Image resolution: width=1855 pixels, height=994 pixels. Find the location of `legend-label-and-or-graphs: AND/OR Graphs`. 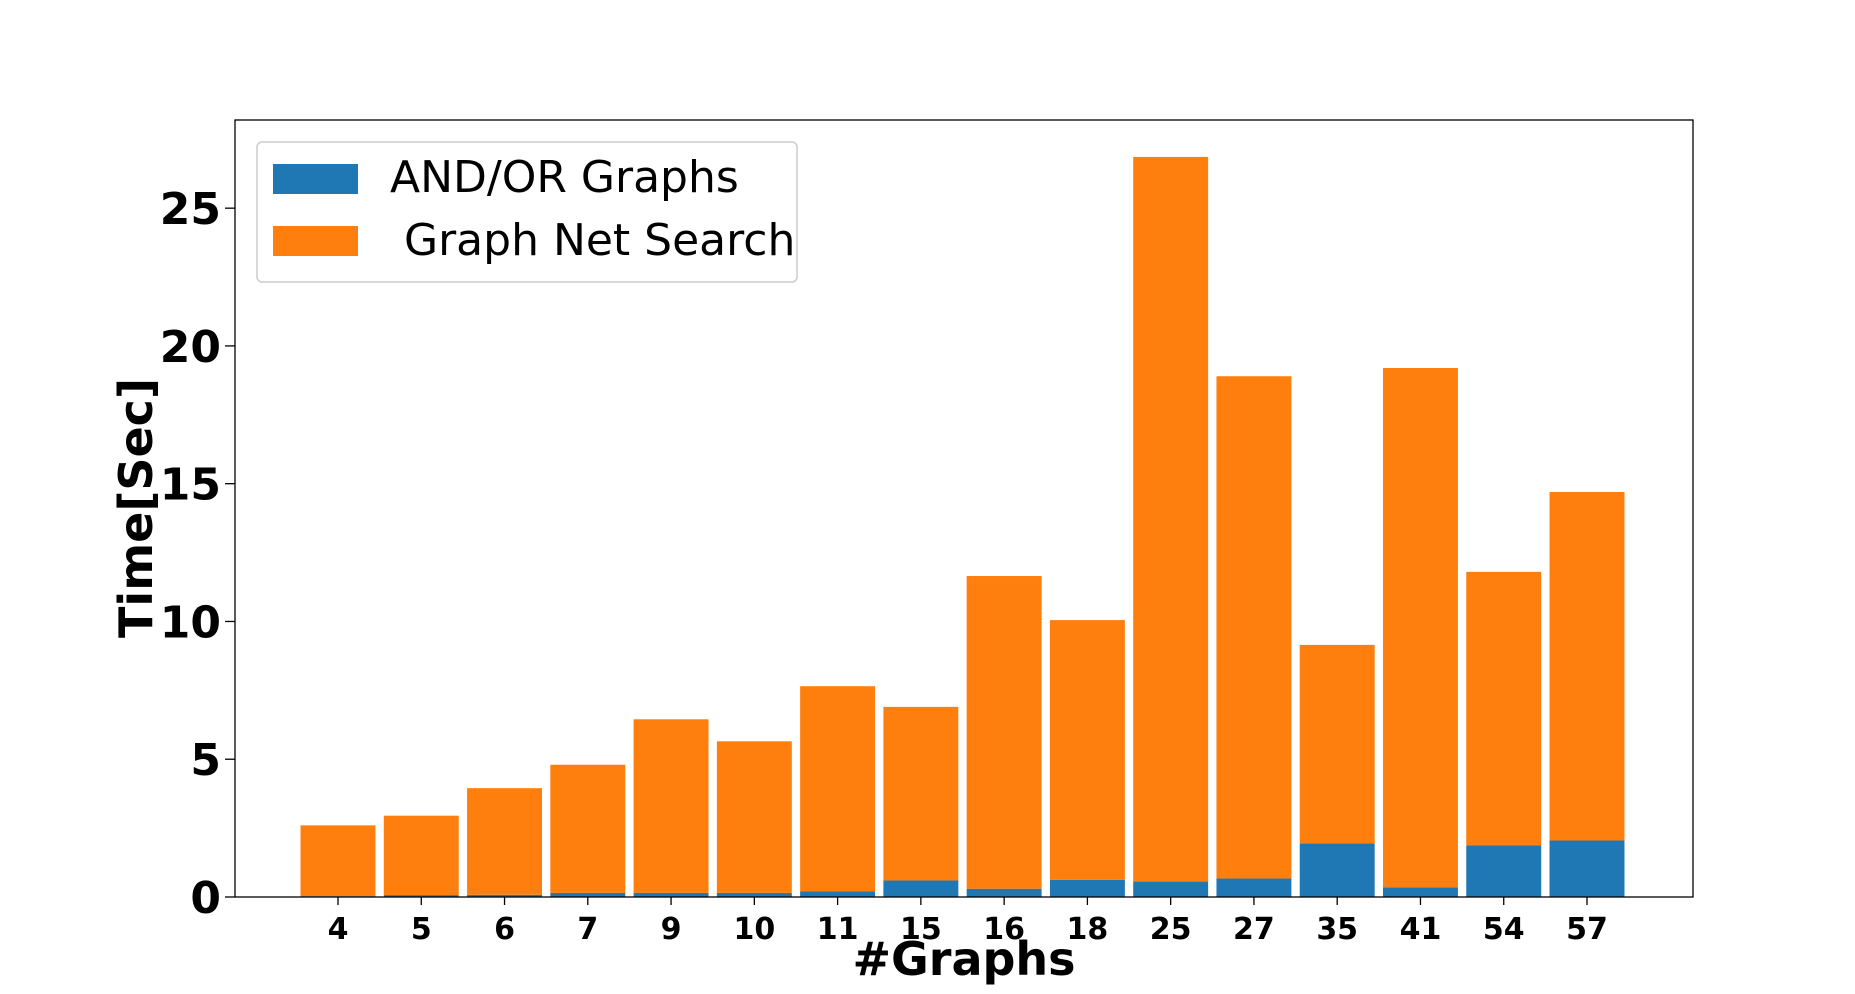

legend-label-and-or-graphs: AND/OR Graphs is located at coordinates (564, 177).